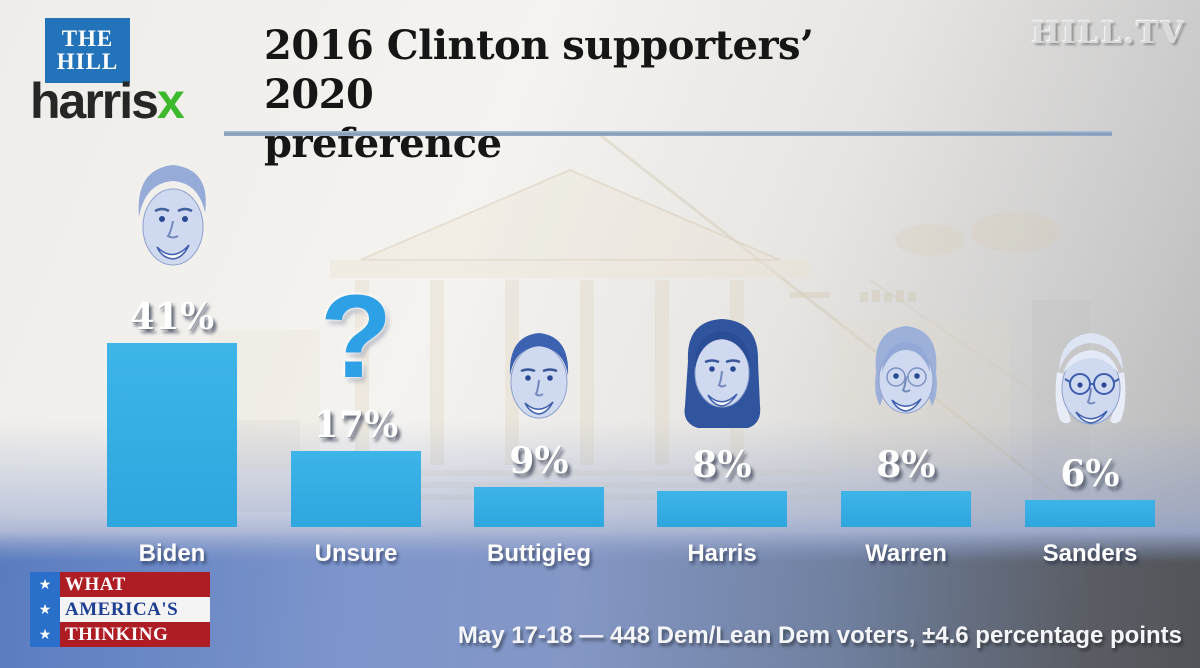 This screenshot has width=1200, height=668. What do you see at coordinates (172, 316) in the screenshot?
I see `value-label-biden: 41%` at bounding box center [172, 316].